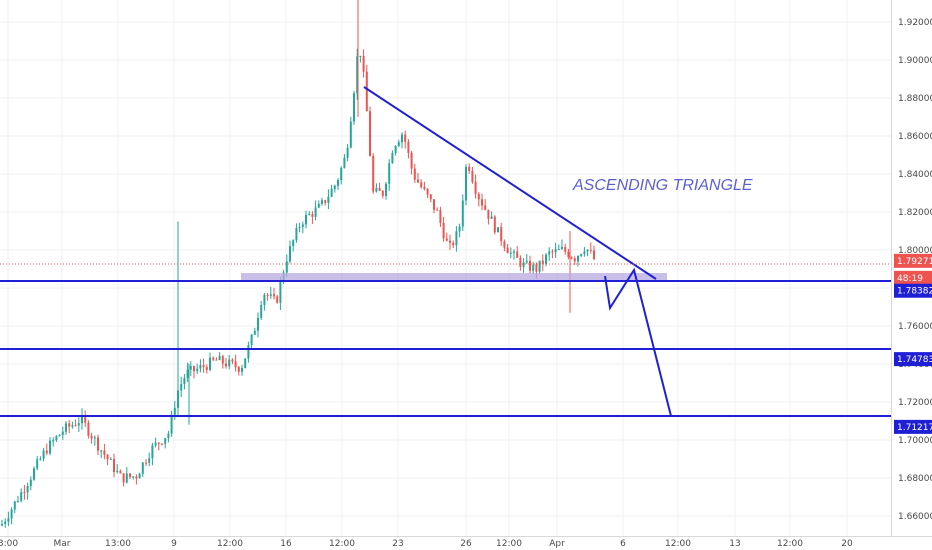  What do you see at coordinates (510, 183) in the screenshot?
I see `resistance-trendline` at bounding box center [510, 183].